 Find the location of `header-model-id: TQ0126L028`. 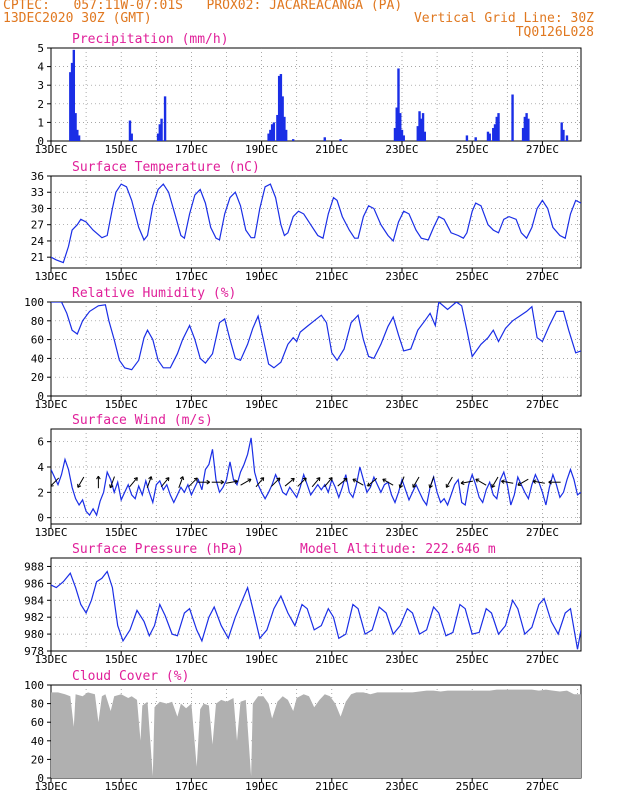

header-model-id: TQ0126L028 is located at coordinates (554, 32).